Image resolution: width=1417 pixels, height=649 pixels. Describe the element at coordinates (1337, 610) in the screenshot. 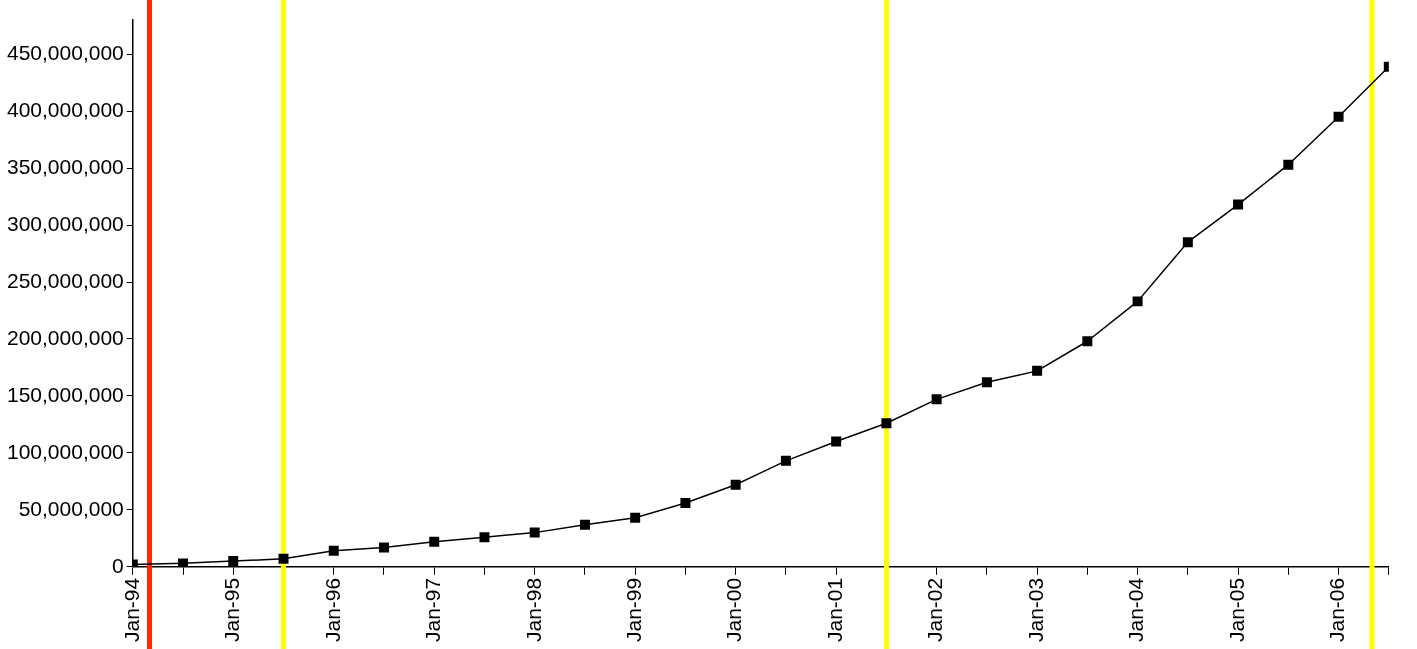

I see `x-tick-label: Jan-06` at that location.